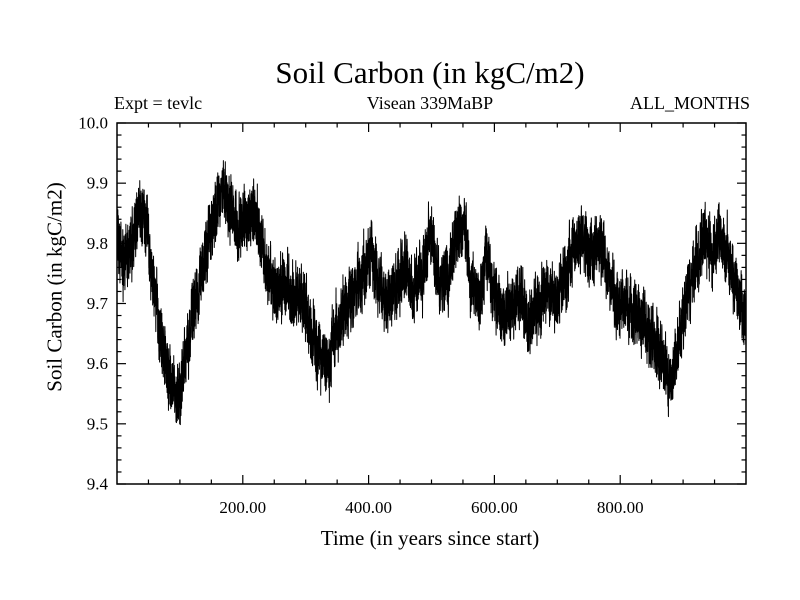 This screenshot has height=600, width=800. What do you see at coordinates (430, 103) in the screenshot?
I see `period-label: Visean 339MaBP` at bounding box center [430, 103].